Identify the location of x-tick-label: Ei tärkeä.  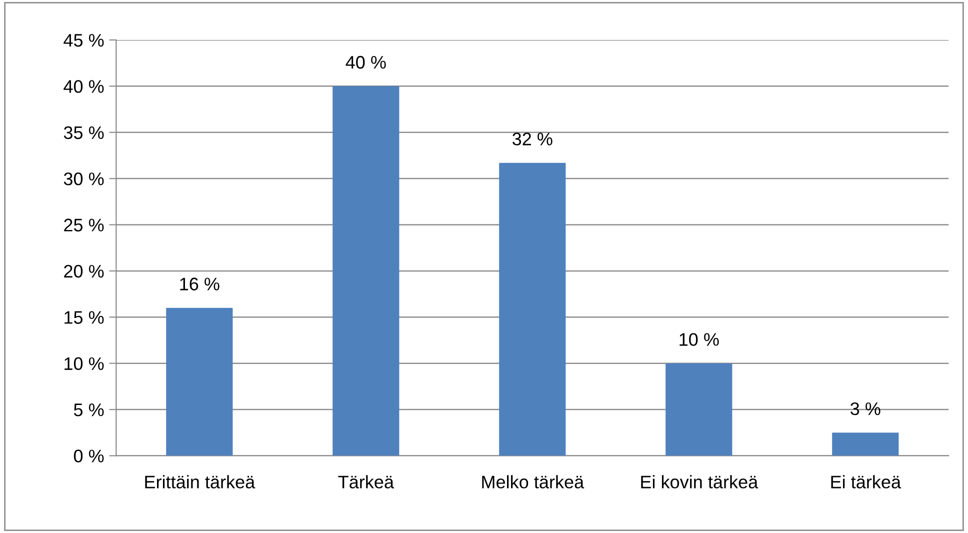
(866, 481).